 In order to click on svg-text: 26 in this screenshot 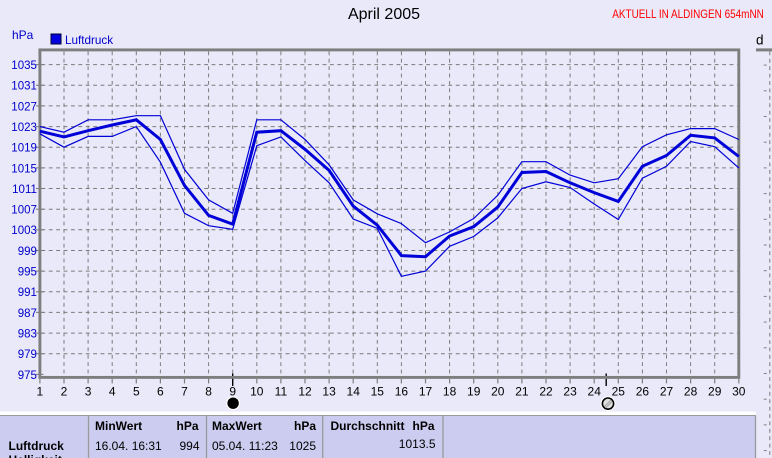, I will do `click(643, 392)`.